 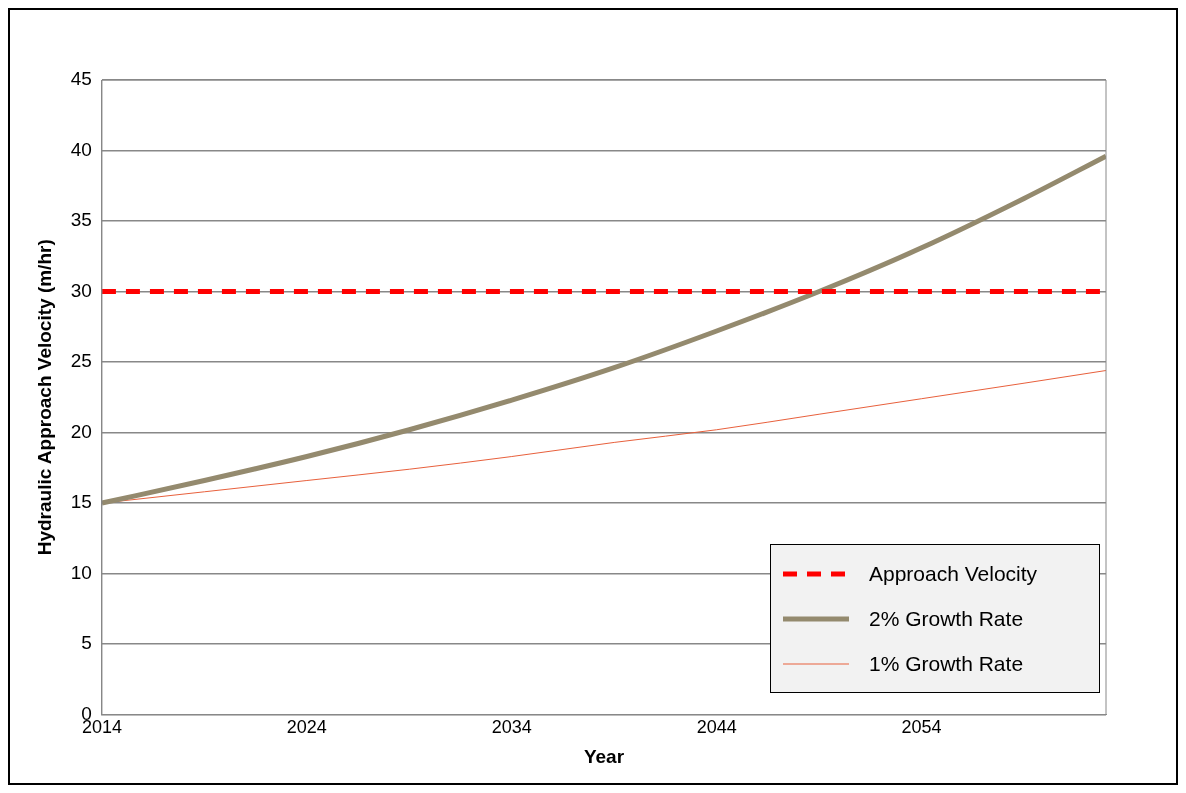 What do you see at coordinates (81, 361) in the screenshot?
I see `y-tick-label: 25` at bounding box center [81, 361].